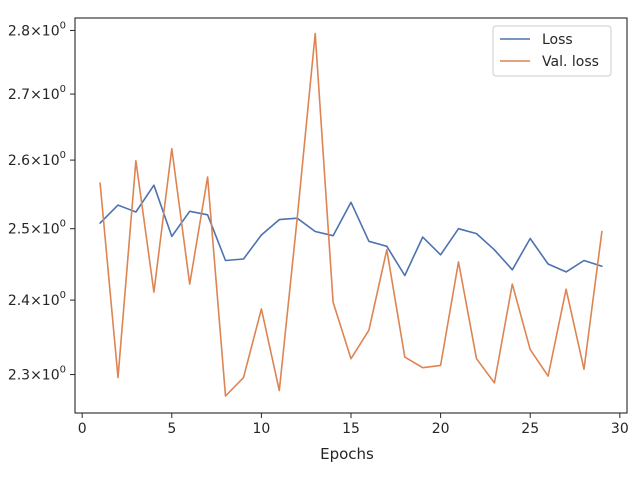 Image resolution: width=640 pixels, height=480 pixels. Describe the element at coordinates (171, 429) in the screenshot. I see `x-tick-label: 5` at that location.